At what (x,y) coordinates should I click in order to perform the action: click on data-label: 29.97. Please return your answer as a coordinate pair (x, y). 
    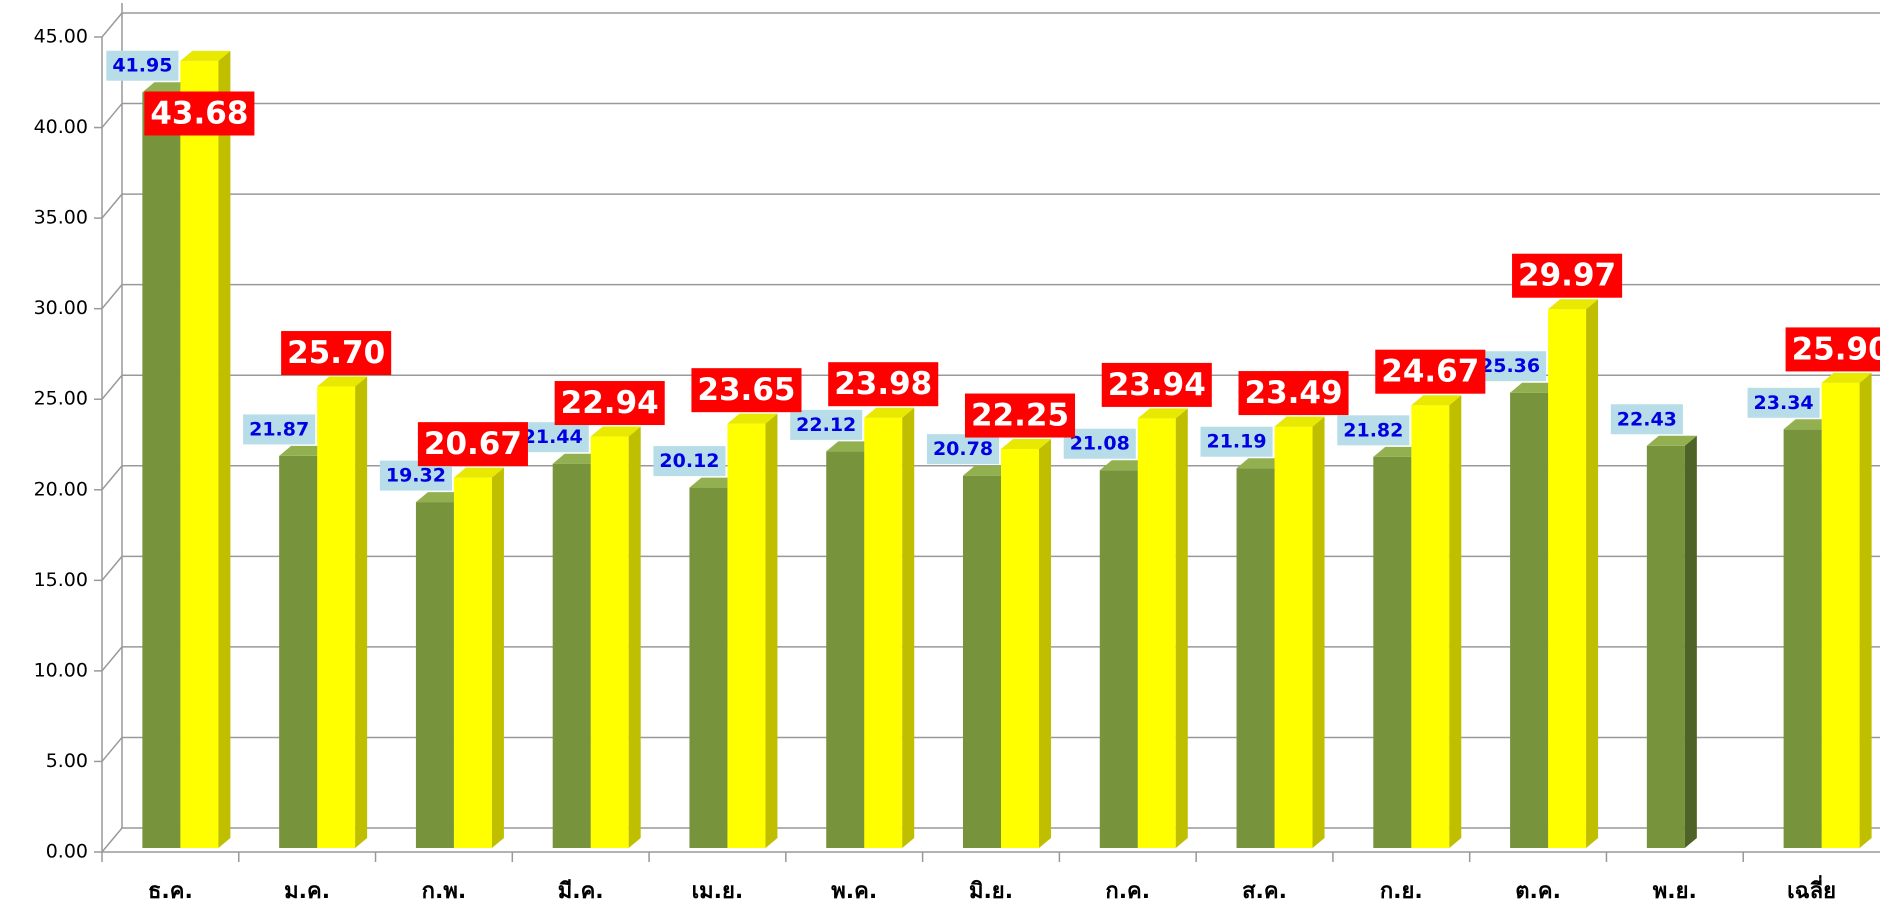
    Looking at the image, I should click on (1567, 276).